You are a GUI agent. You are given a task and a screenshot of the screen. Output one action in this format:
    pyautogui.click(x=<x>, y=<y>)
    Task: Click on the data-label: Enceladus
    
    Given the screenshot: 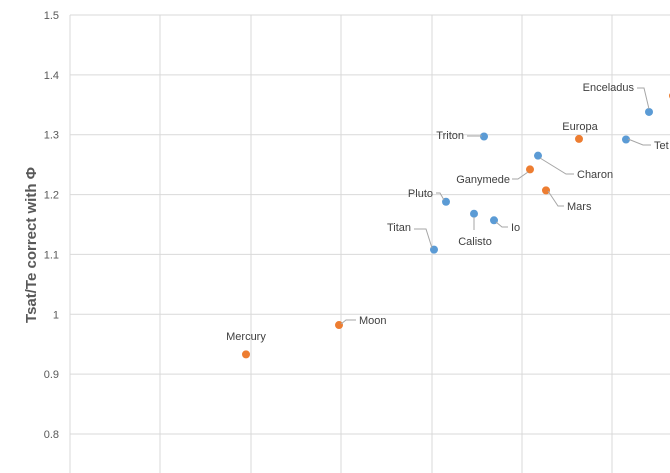 What is the action you would take?
    pyautogui.click(x=609, y=88)
    